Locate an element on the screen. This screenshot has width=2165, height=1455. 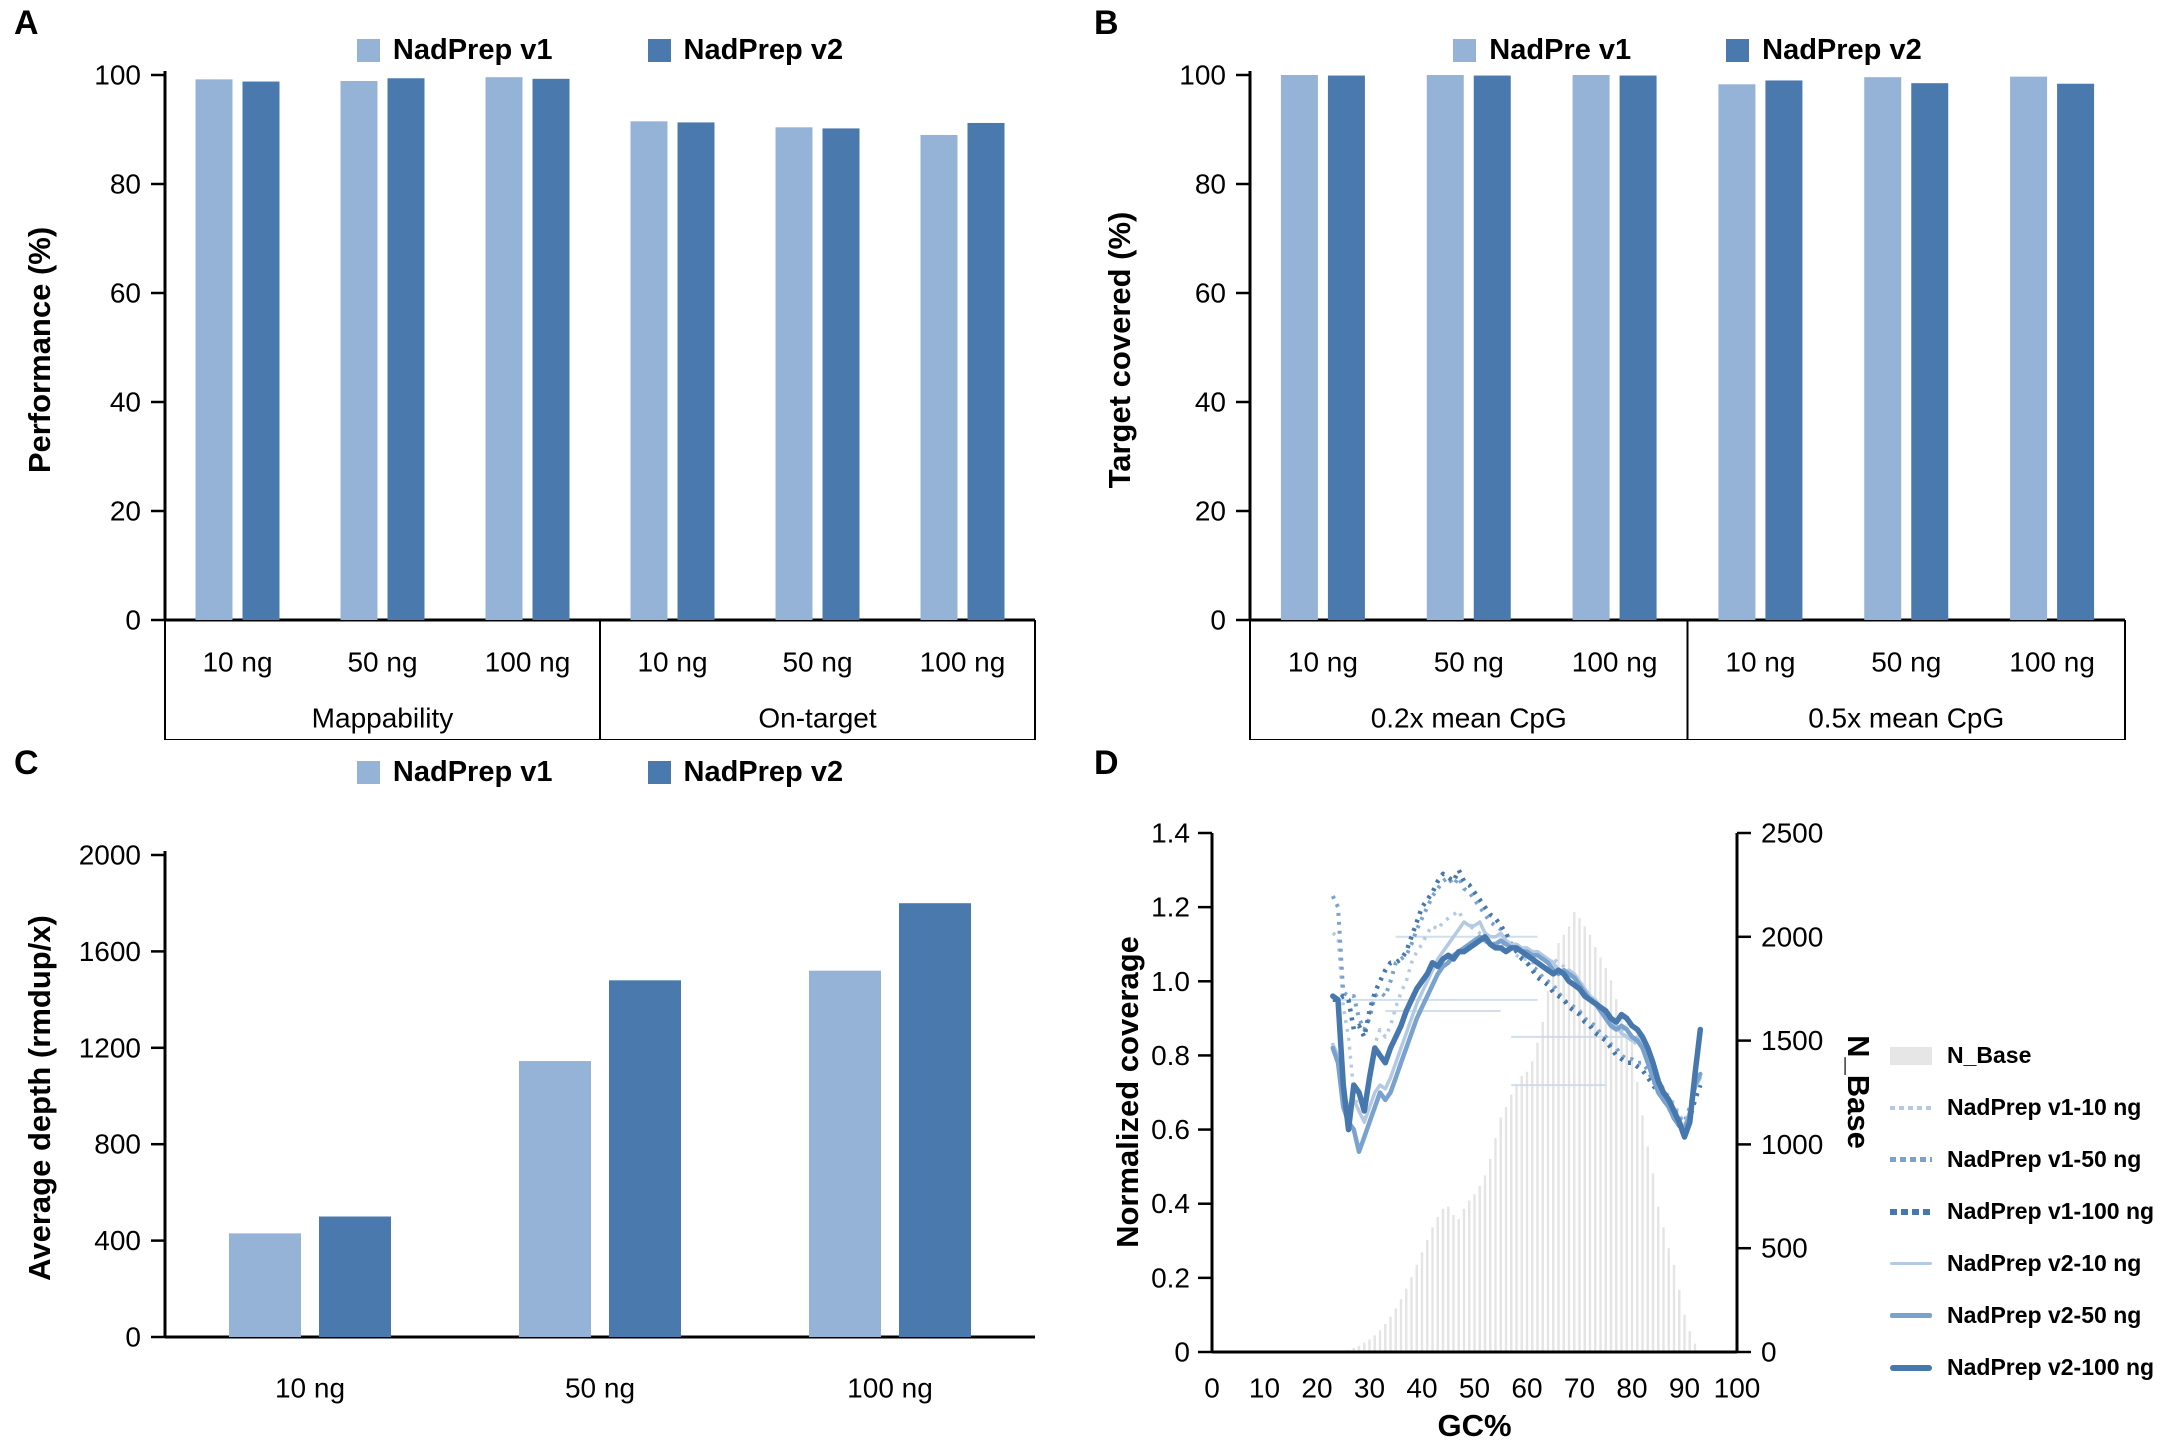
panel-a-legend: NadPrep v1 NadPrep v2 is located at coordinates (600, 50).